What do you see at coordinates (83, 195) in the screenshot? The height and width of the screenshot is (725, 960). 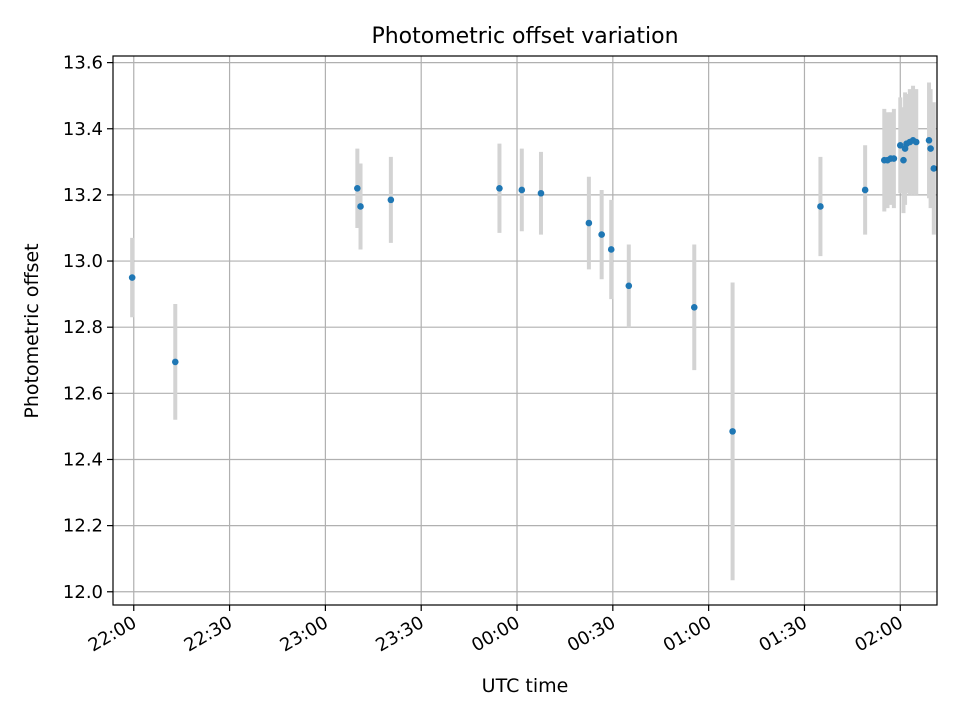 I see `y-tick-label: 13.2` at bounding box center [83, 195].